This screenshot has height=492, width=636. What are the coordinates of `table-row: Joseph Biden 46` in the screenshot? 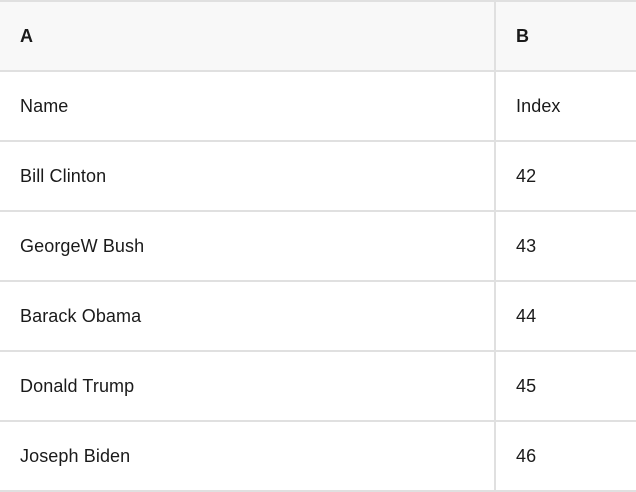 It's located at (318, 457).